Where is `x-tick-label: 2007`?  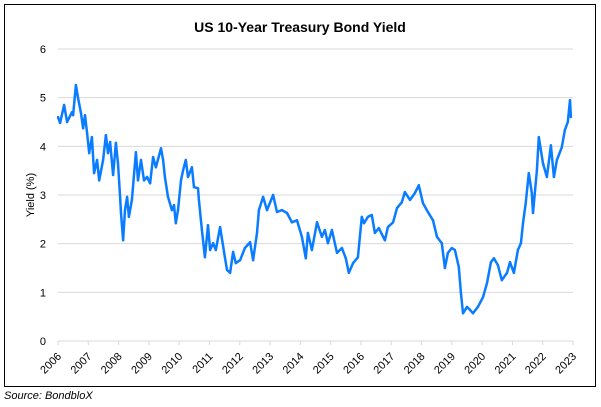
x-tick-label: 2007 is located at coordinates (82, 364).